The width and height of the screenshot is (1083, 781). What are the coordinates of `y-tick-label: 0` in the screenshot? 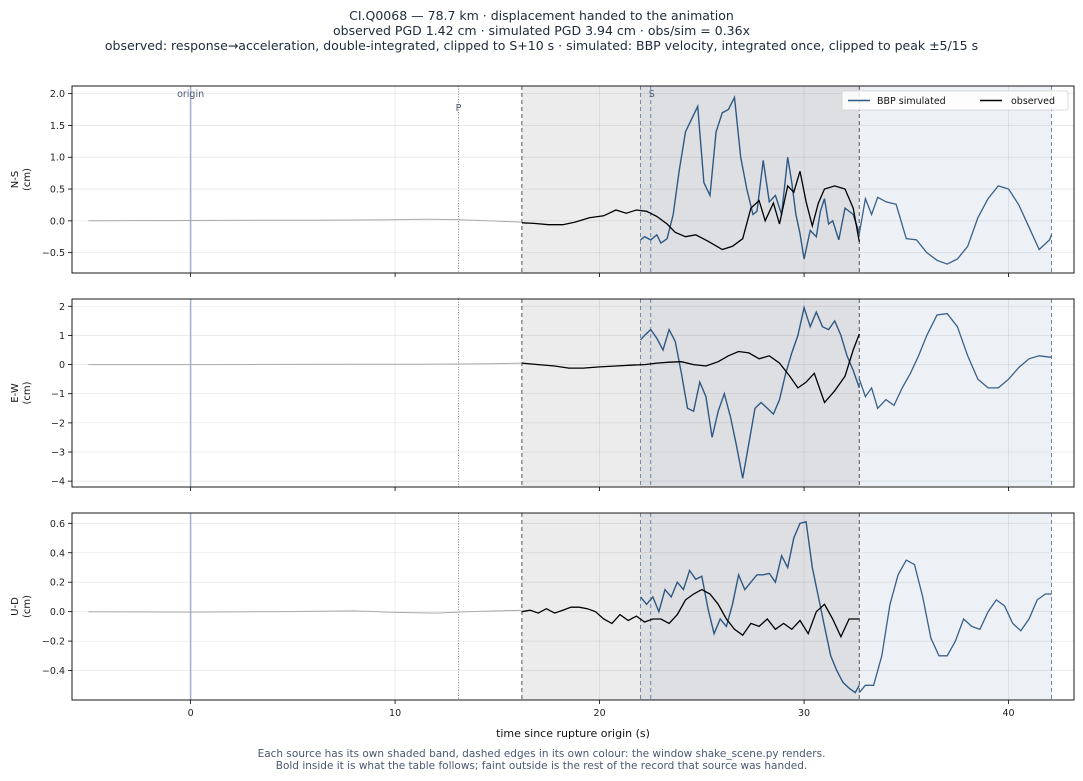 It's located at (62, 365).